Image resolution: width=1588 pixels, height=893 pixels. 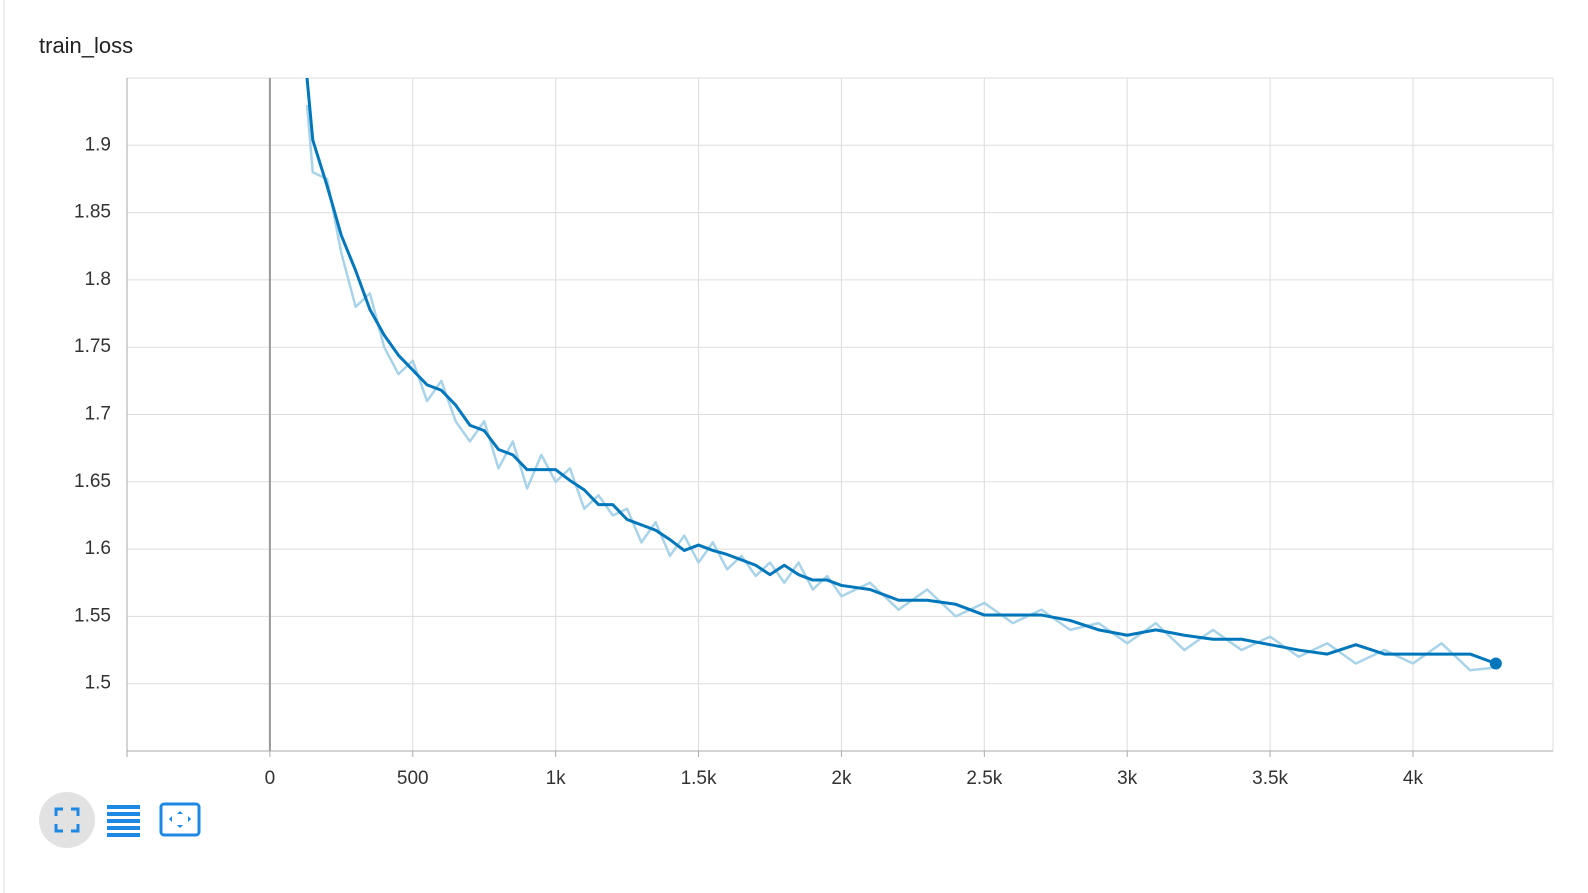 I want to click on chart-title: train_loss, so click(x=86, y=45).